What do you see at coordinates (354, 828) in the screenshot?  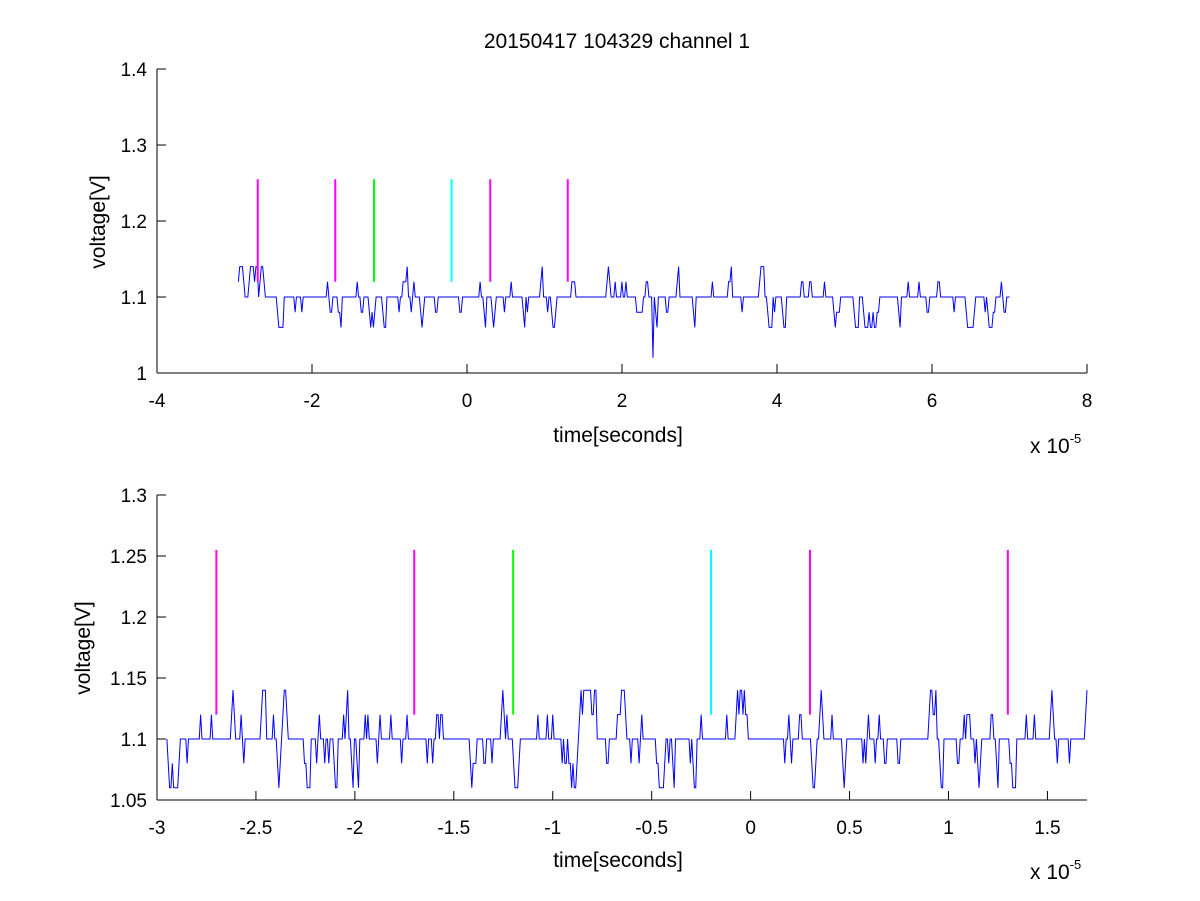 I see `bottom-plot-xtick-label: -2` at bounding box center [354, 828].